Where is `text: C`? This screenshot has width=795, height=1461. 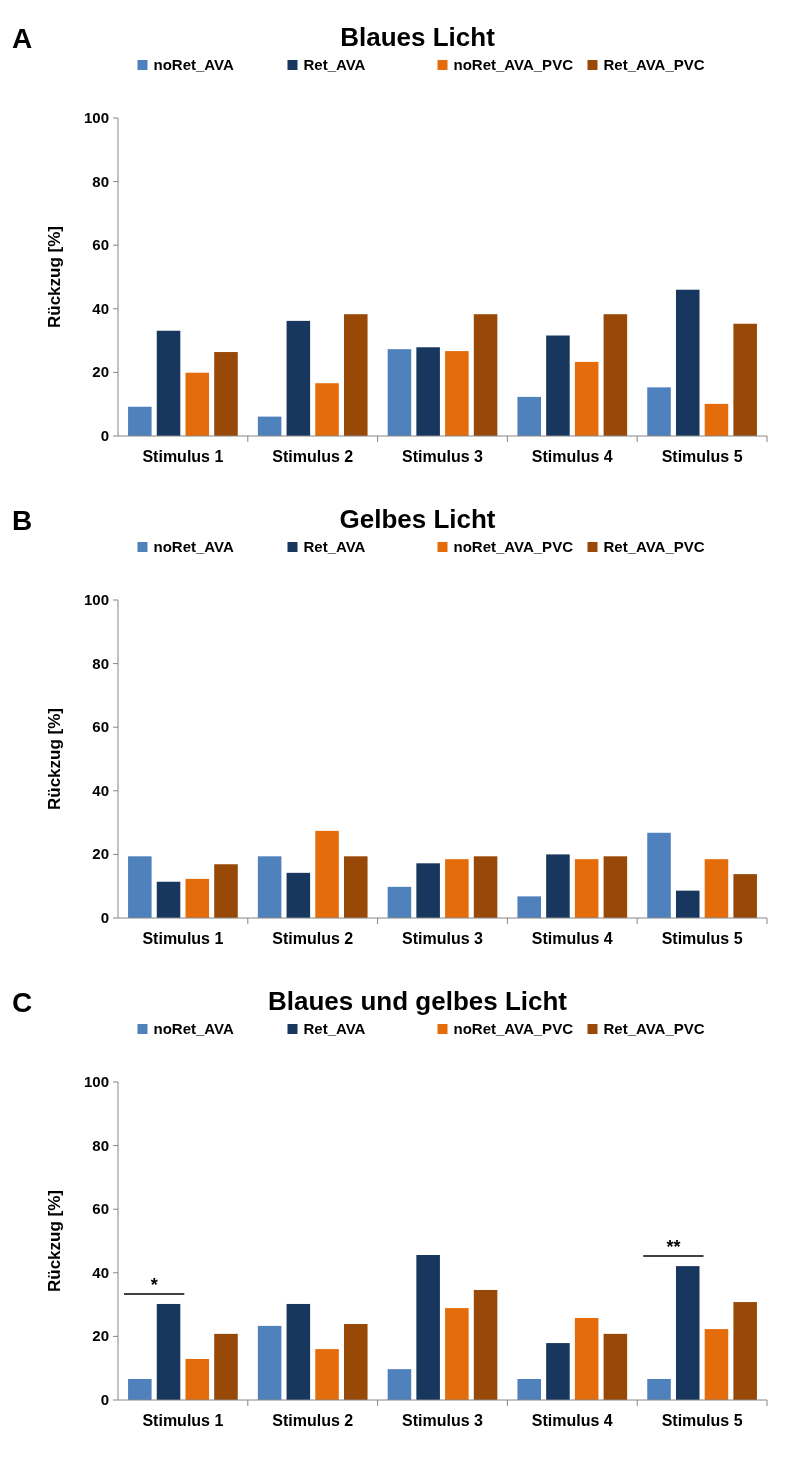 text: C is located at coordinates (22, 1002).